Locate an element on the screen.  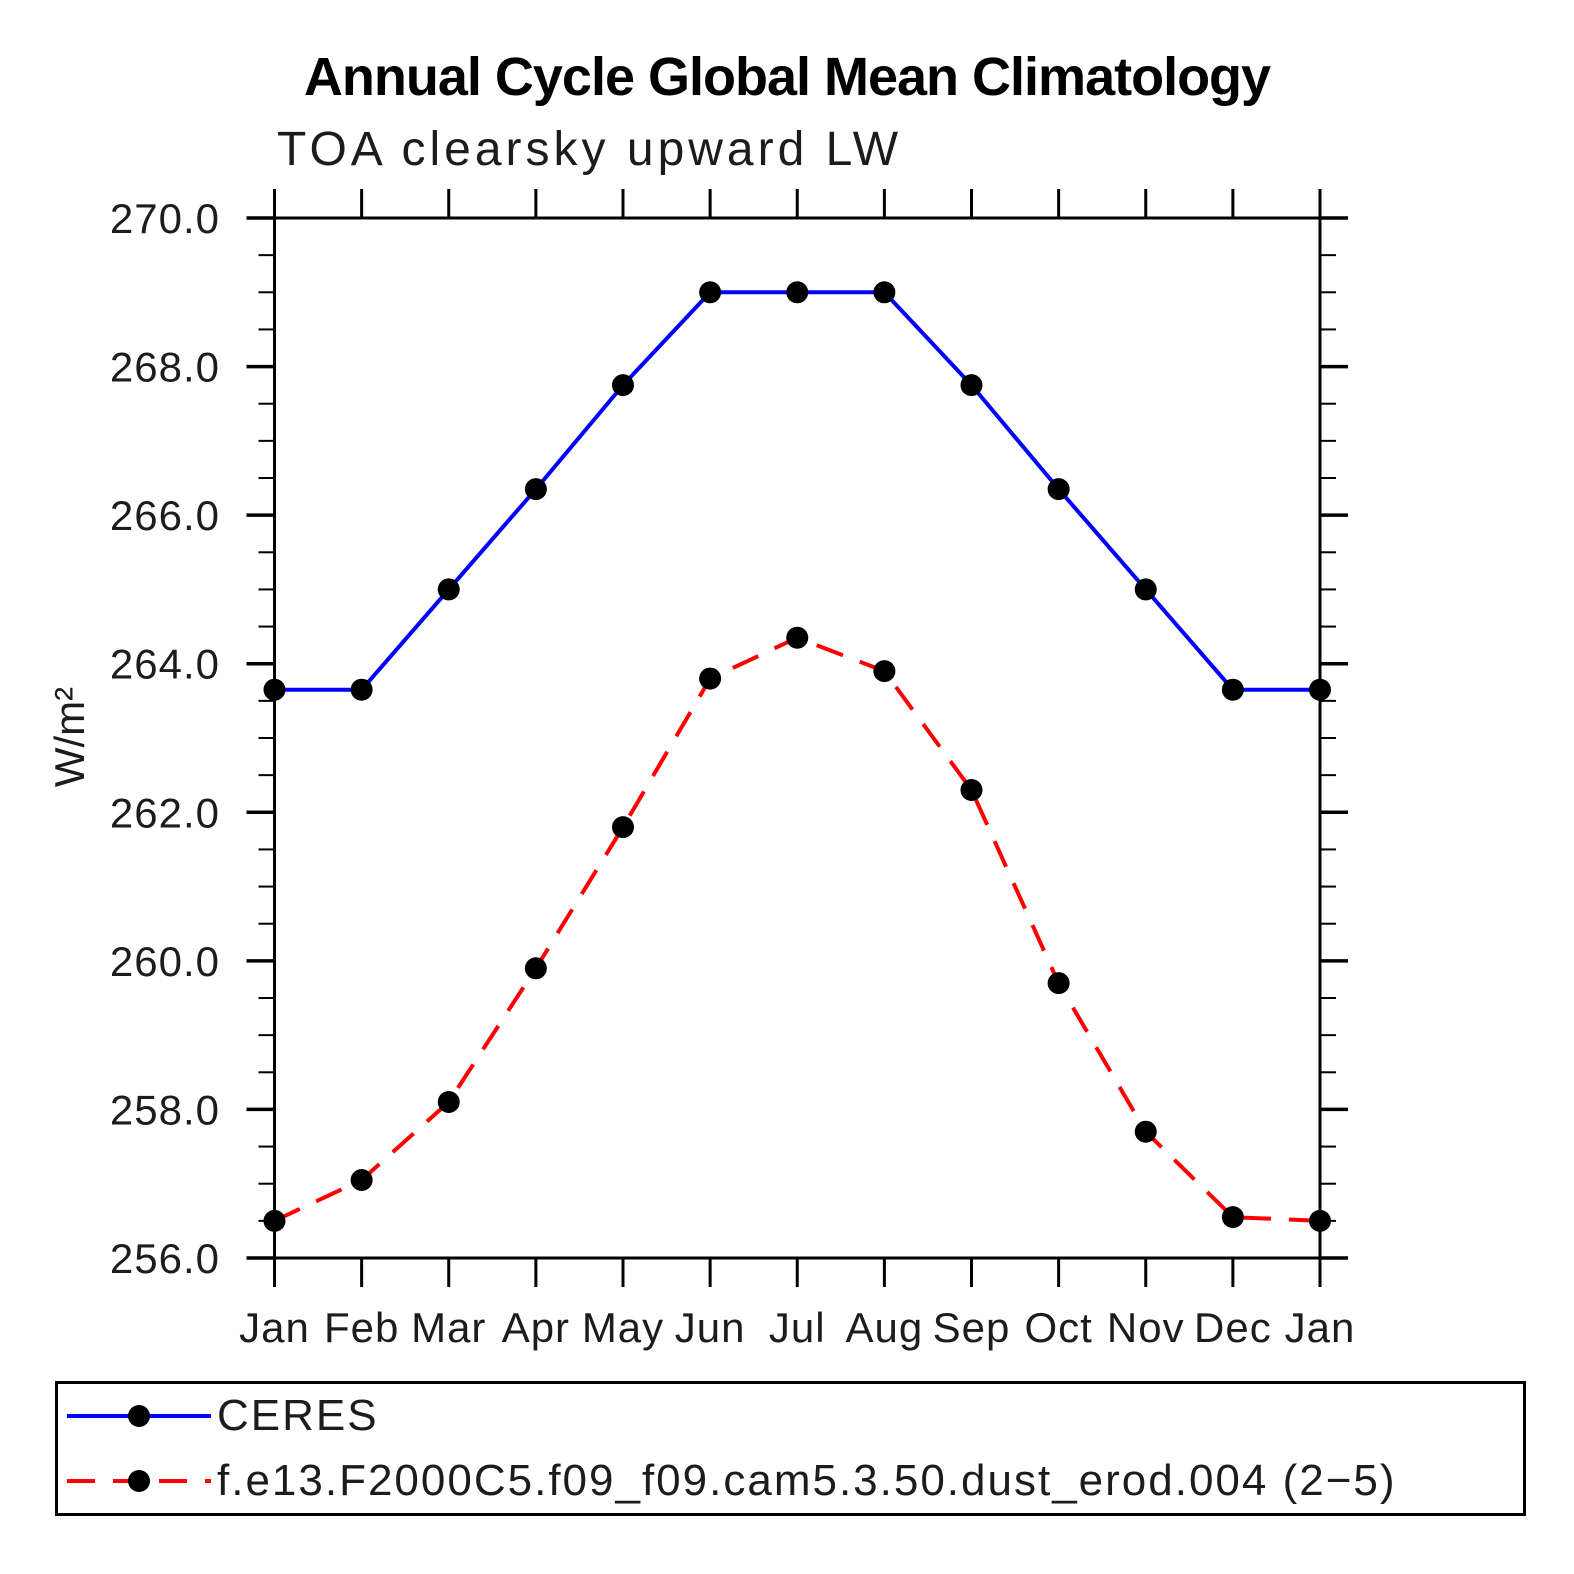
x-tick-label: Apr is located at coordinates (536, 1327).